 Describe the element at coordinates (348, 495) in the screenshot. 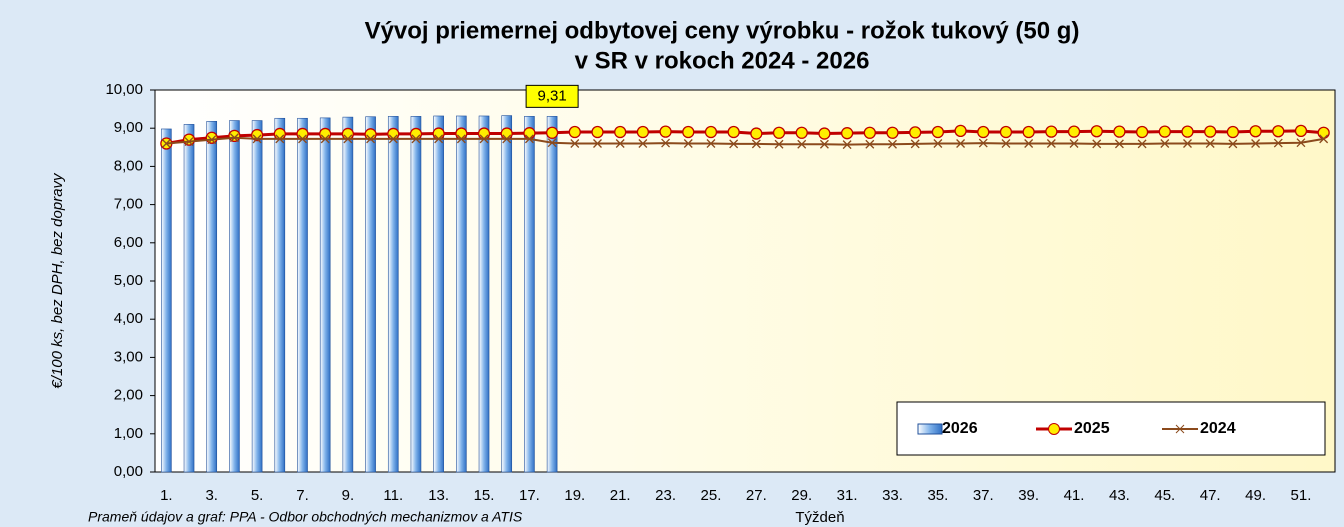

I see `x-tick-label: 9.` at that location.